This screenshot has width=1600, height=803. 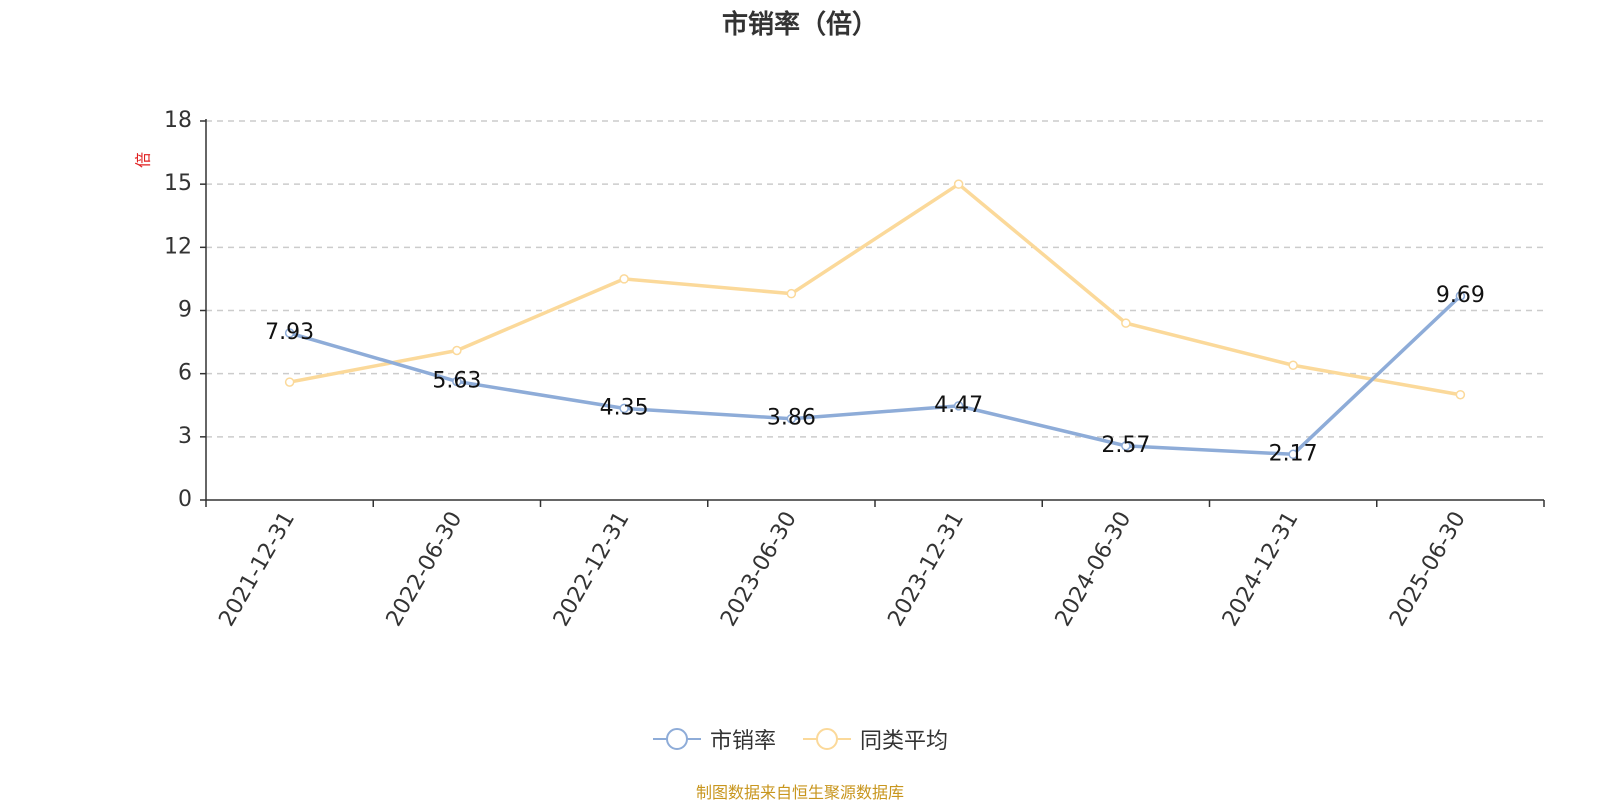 I want to click on data-label: 9.69, so click(x=1460, y=295).